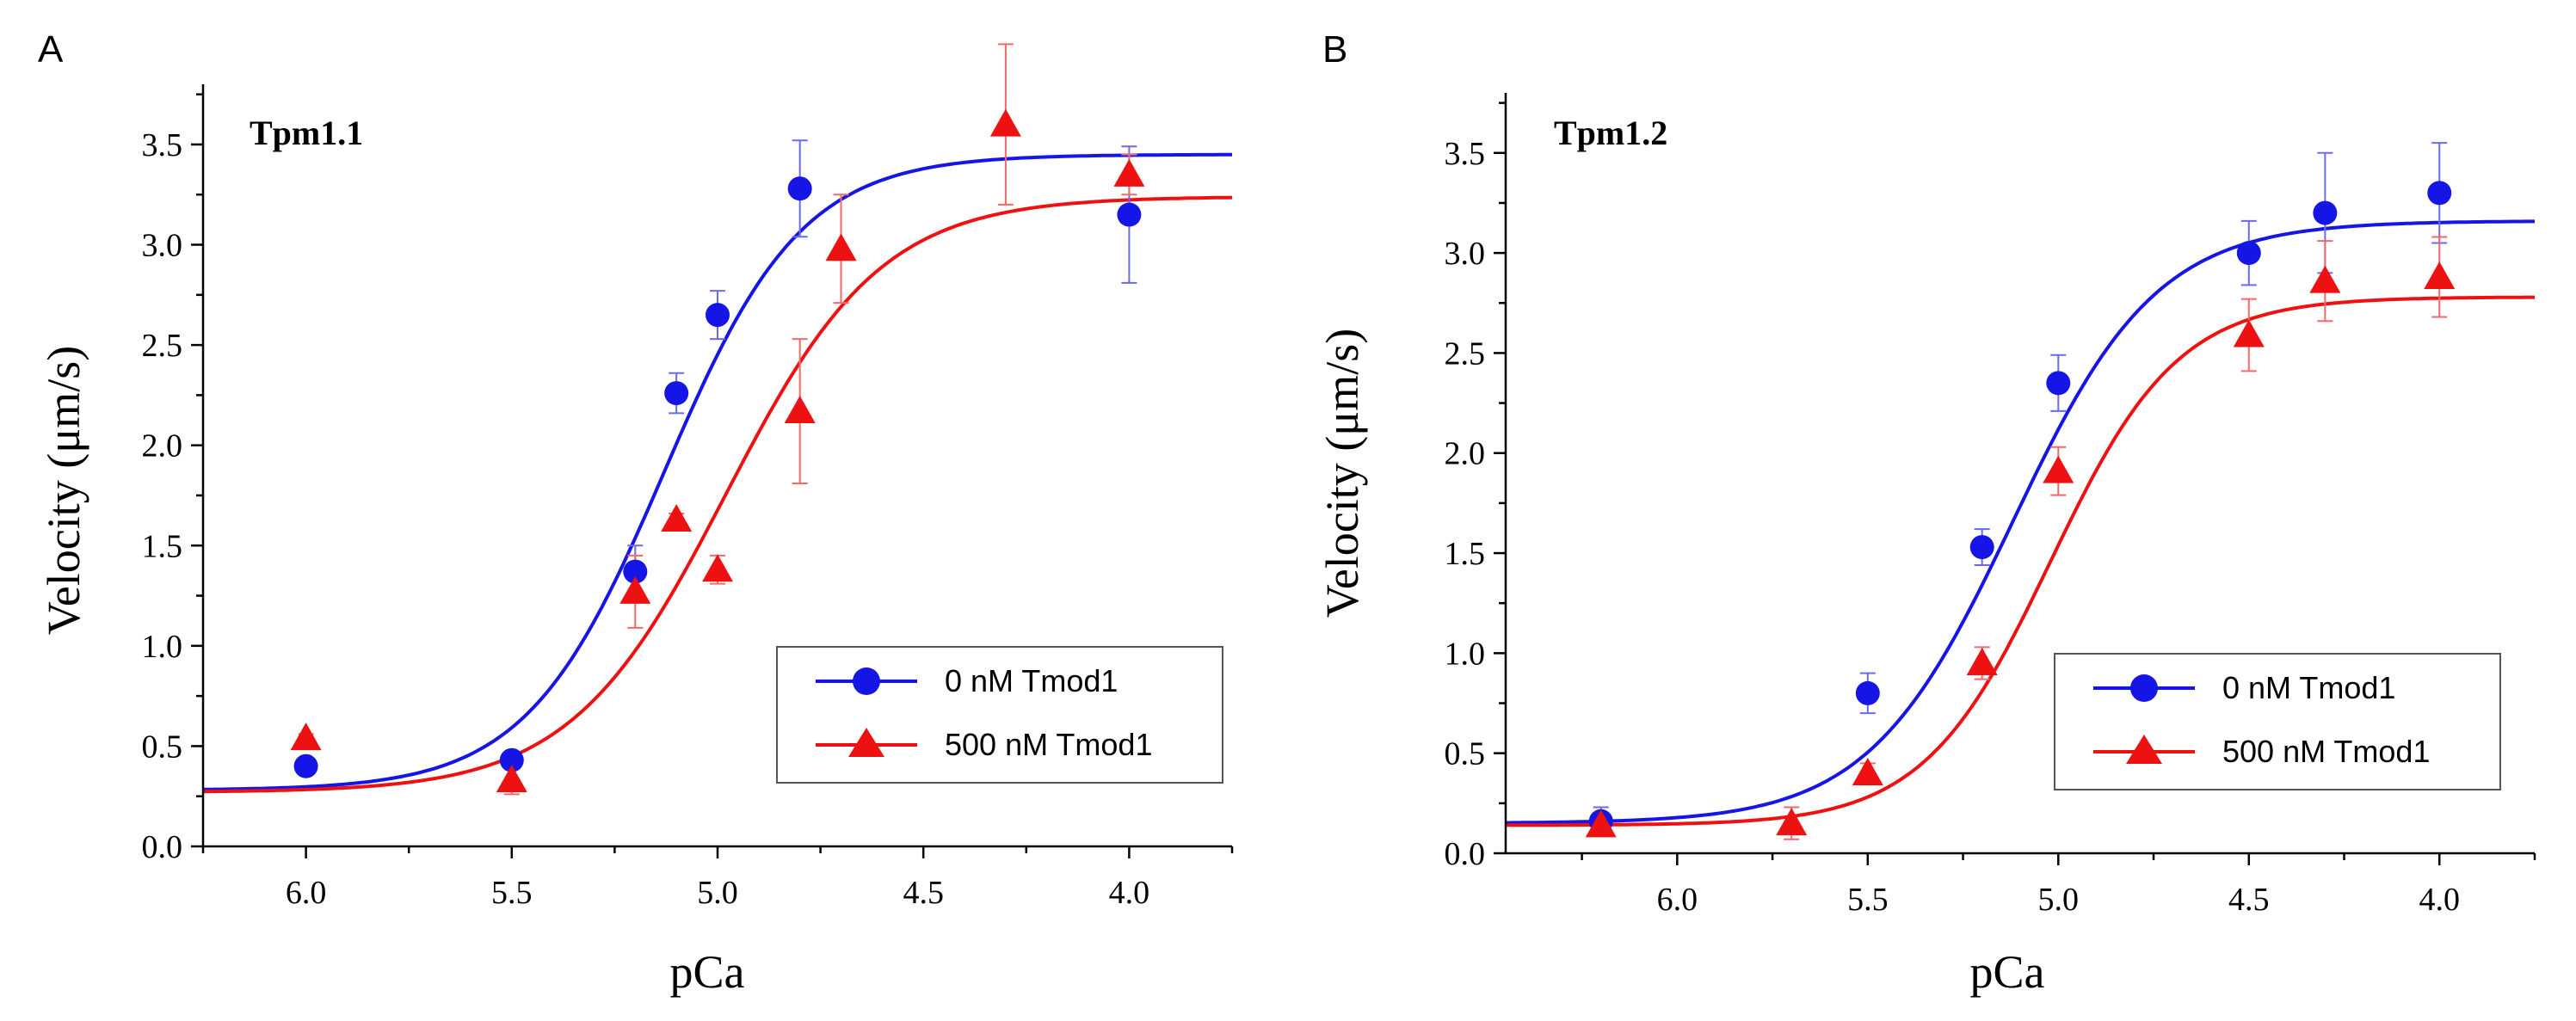  What do you see at coordinates (1465, 854) in the screenshot?
I see `panel-b-ytick-label: 0.0` at bounding box center [1465, 854].